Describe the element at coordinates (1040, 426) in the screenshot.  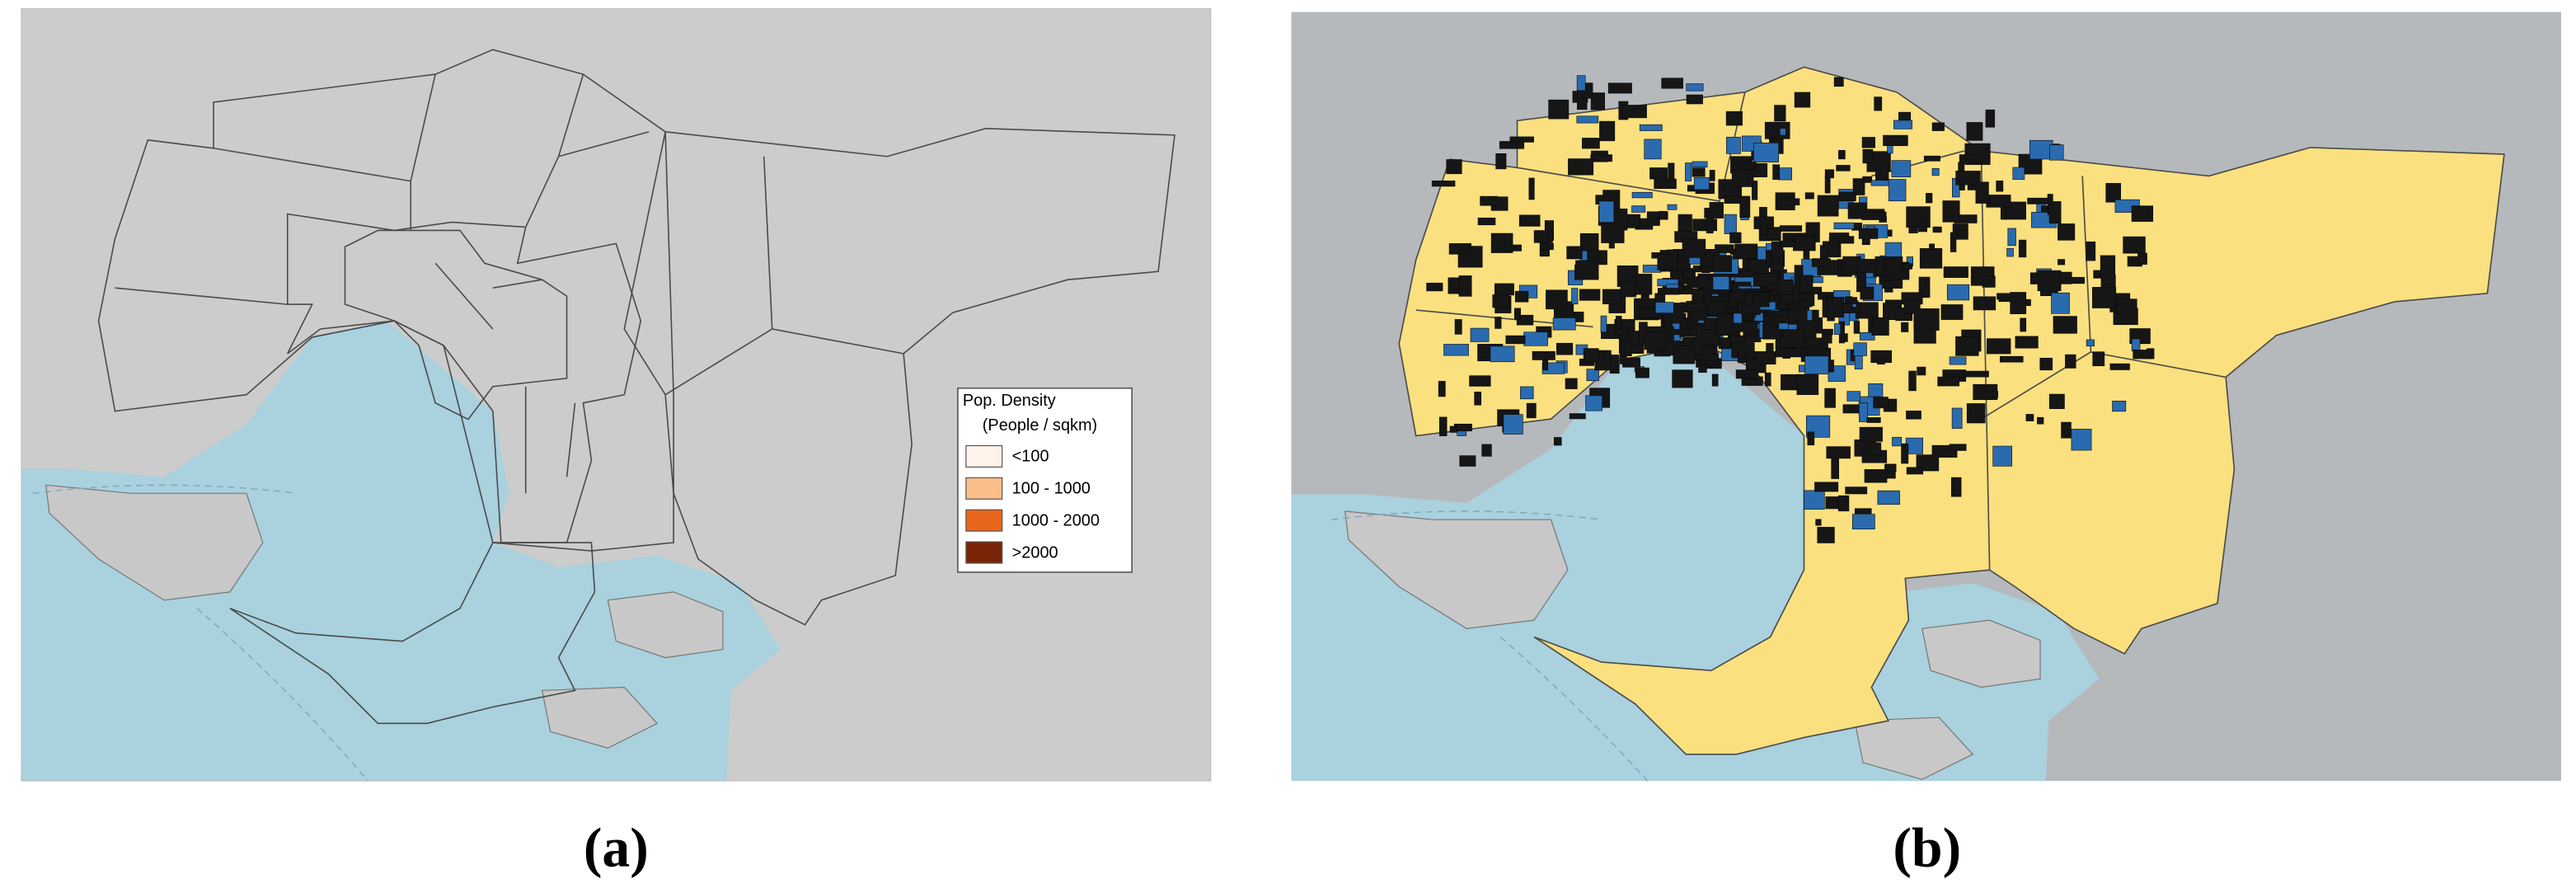
I see `legend-subtitle: (People / sqkm)` at that location.